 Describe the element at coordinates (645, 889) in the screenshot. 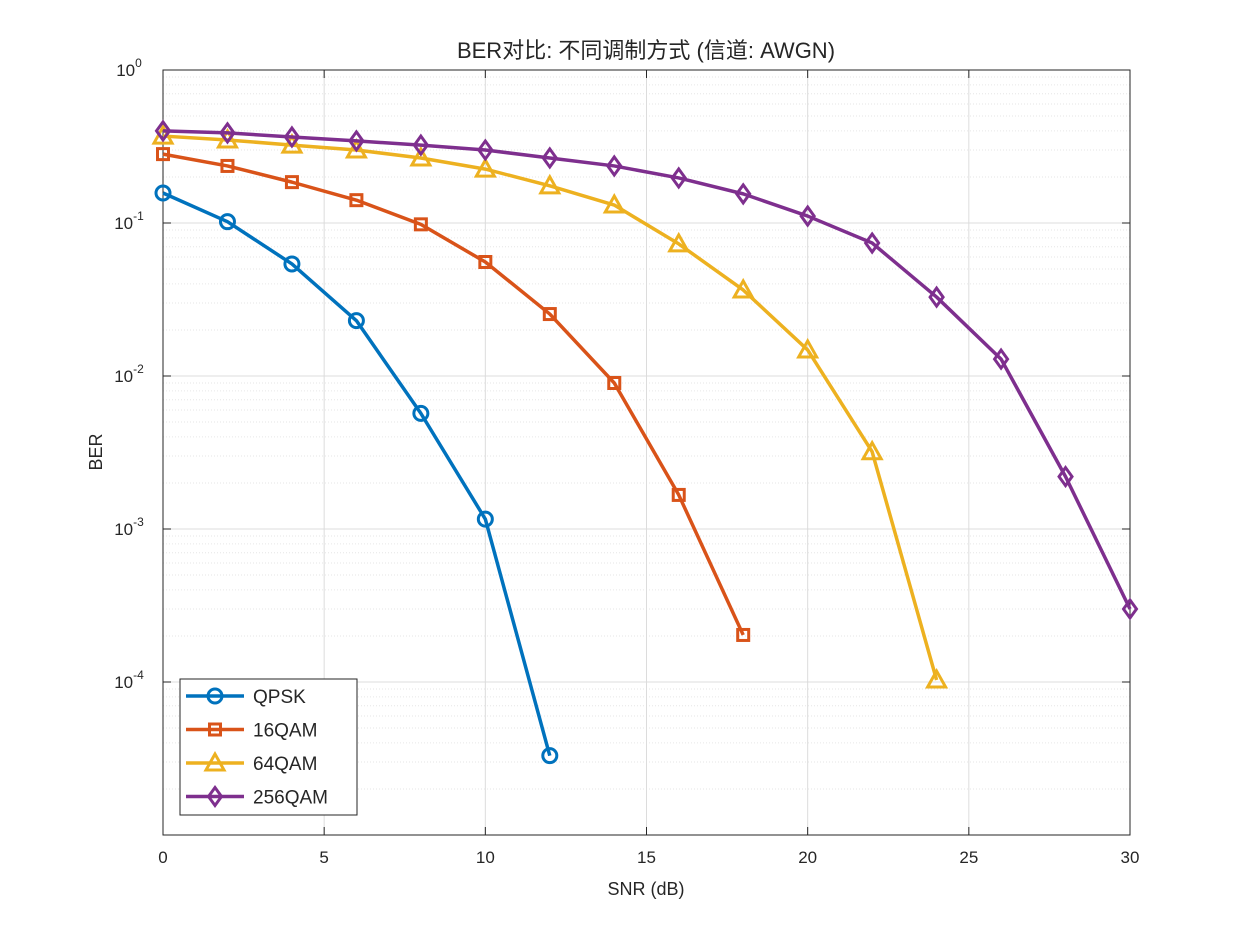

I see `x-axis-label: SNR (dB)` at that location.